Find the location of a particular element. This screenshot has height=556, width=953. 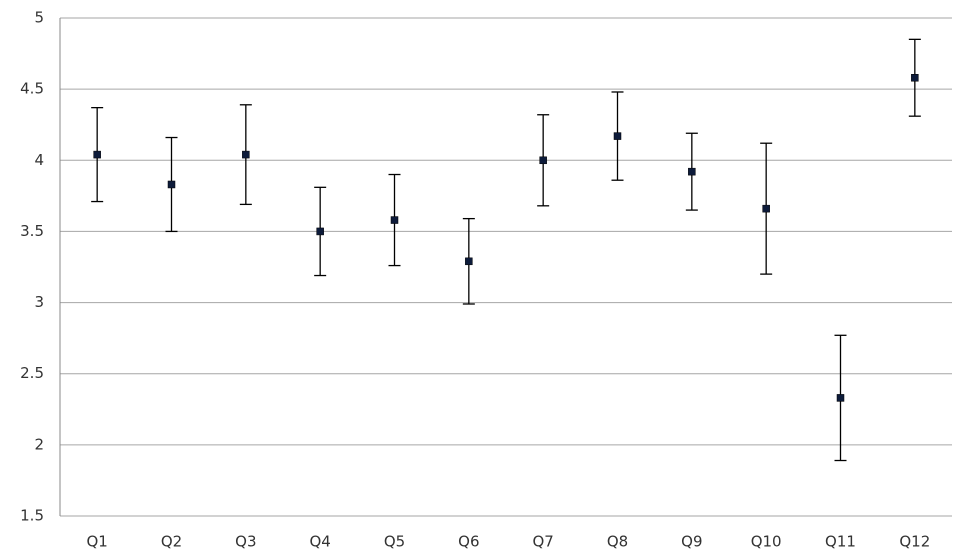

x-tick-label: Q4 is located at coordinates (319, 542).